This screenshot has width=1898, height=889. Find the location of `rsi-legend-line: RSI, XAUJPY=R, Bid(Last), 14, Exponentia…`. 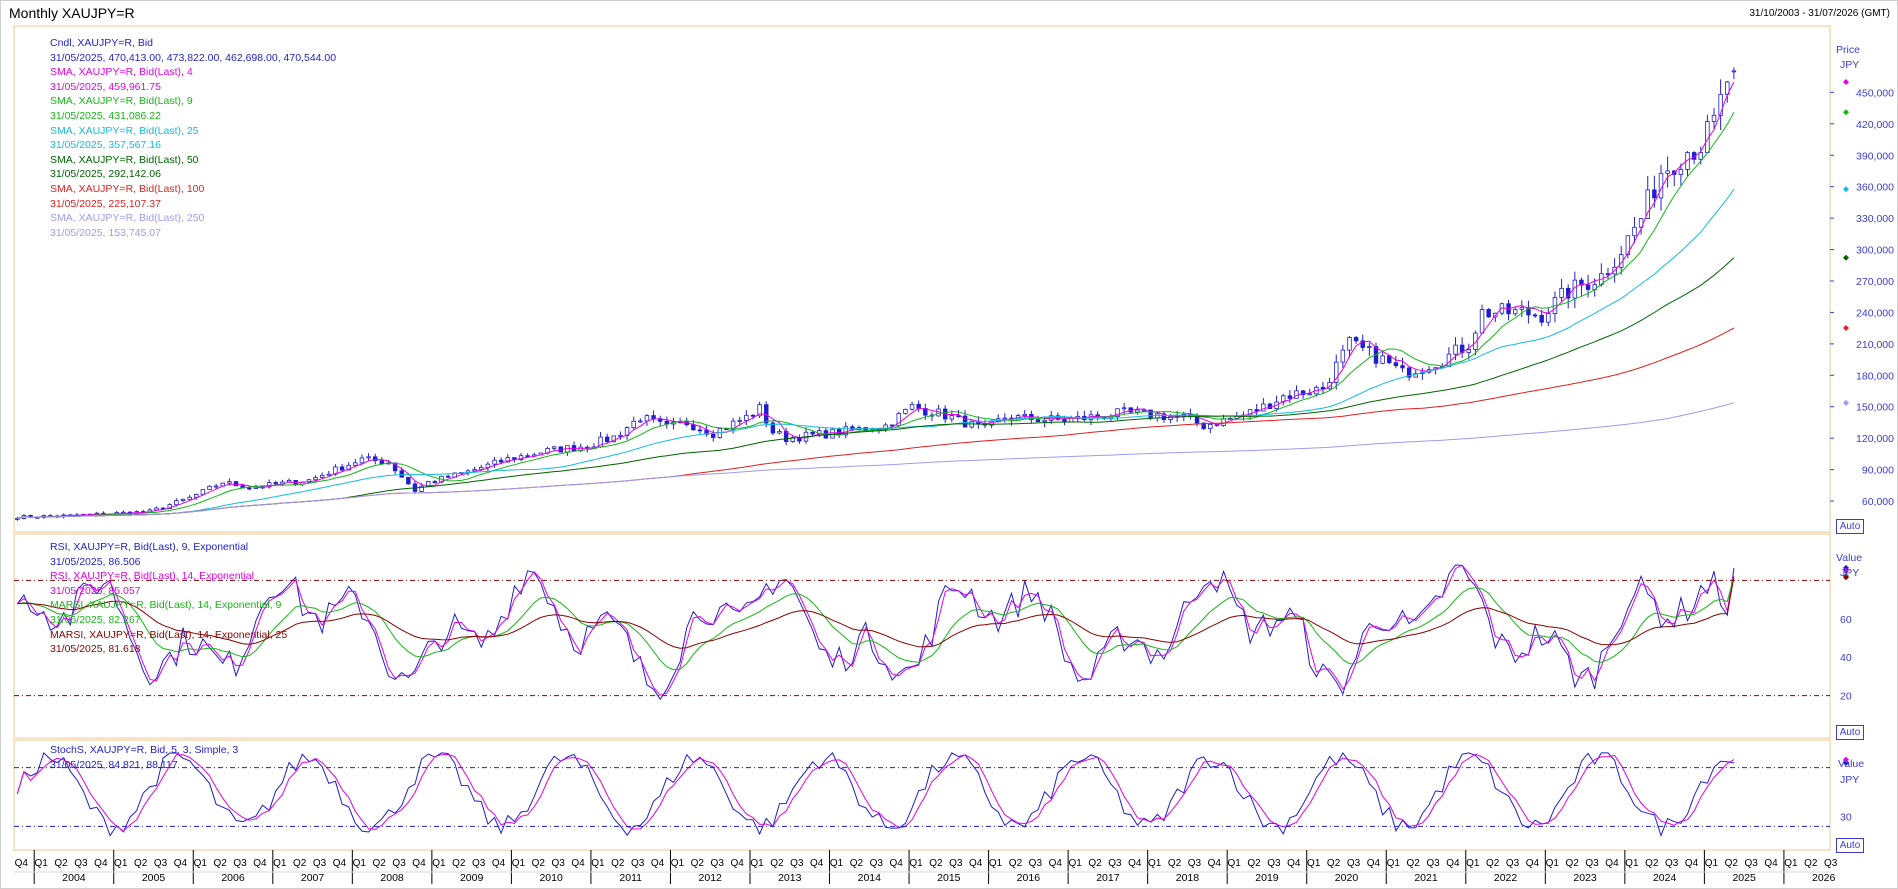

rsi-legend-line: RSI, XAUJPY=R, Bid(Last), 14, Exponentia… is located at coordinates (152, 576).